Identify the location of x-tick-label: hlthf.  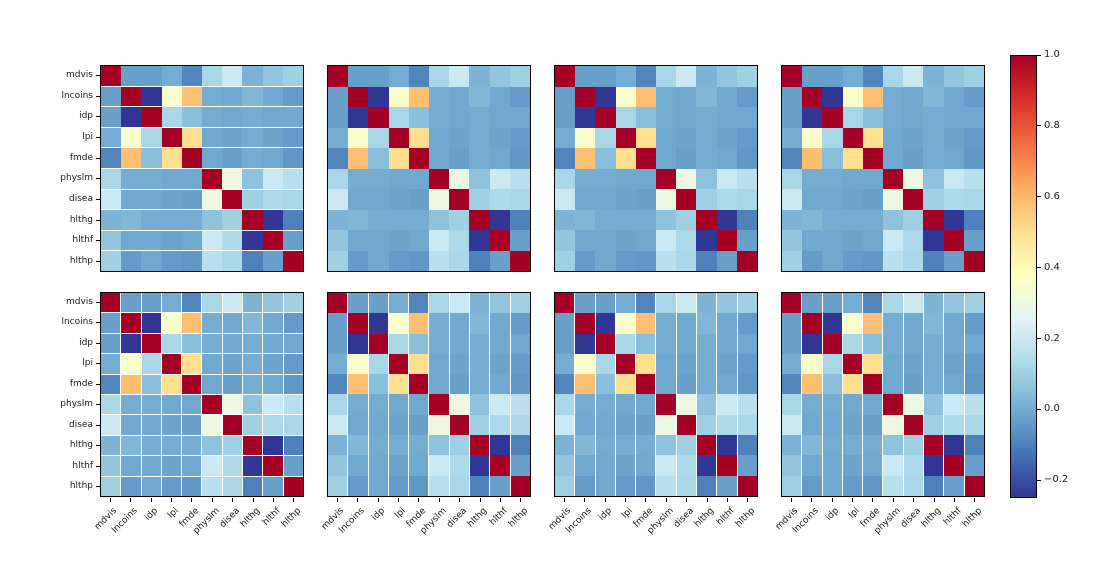
(271, 517).